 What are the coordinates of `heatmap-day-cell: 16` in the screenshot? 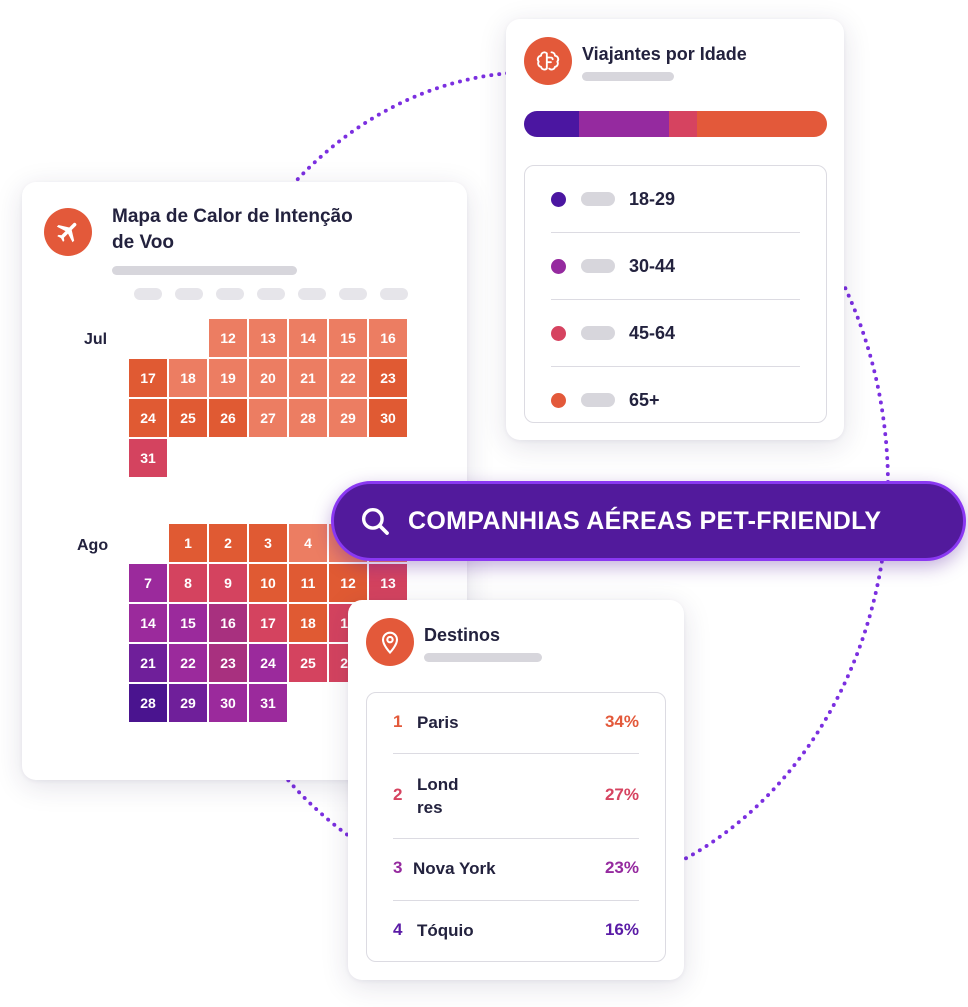 It's located at (388, 338).